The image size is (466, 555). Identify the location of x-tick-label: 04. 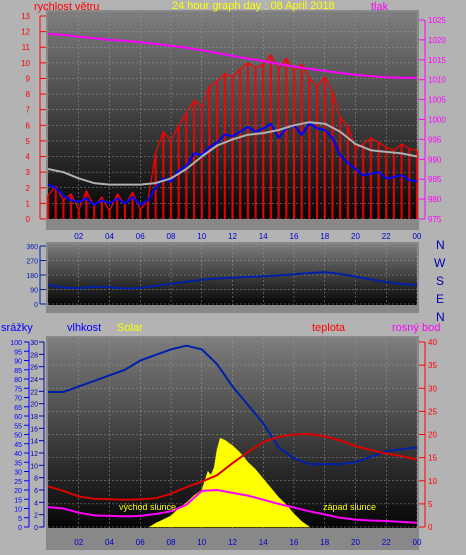
(109, 542).